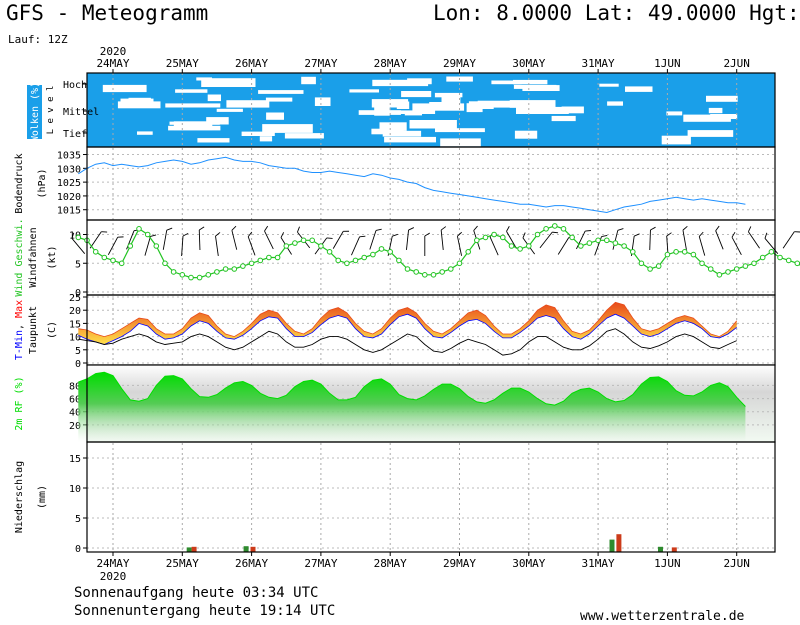 The height and width of the screenshot is (625, 800). Describe the element at coordinates (182, 563) in the screenshot. I see `day-label-bottom: 25MAY` at that location.